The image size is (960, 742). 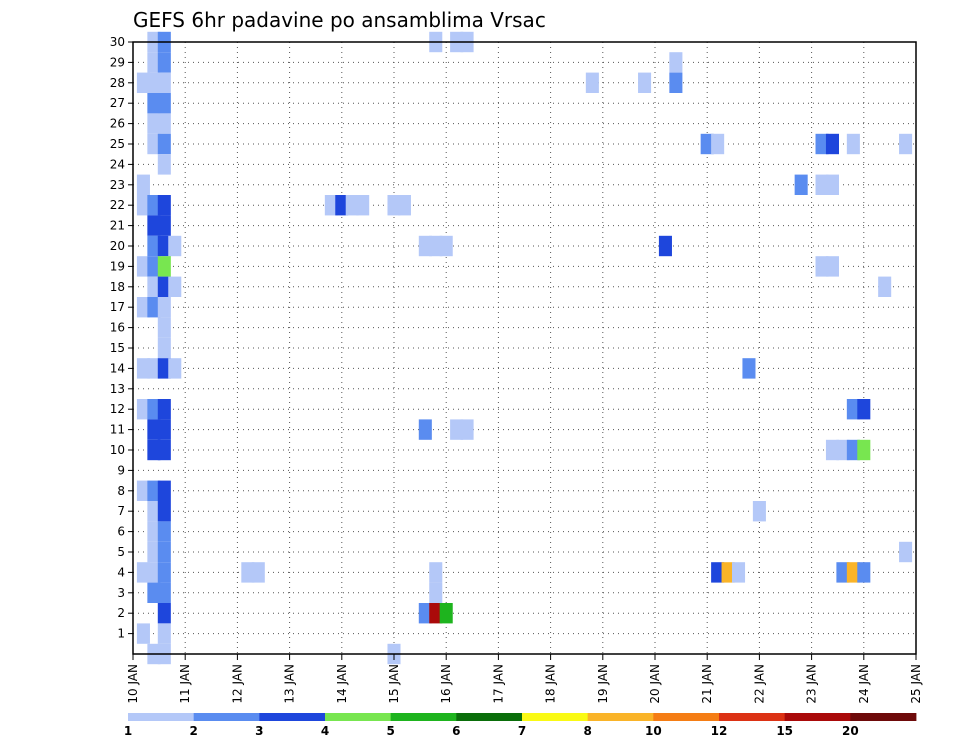 What do you see at coordinates (117, 348) in the screenshot?
I see `y-tick-label: 15` at bounding box center [117, 348].